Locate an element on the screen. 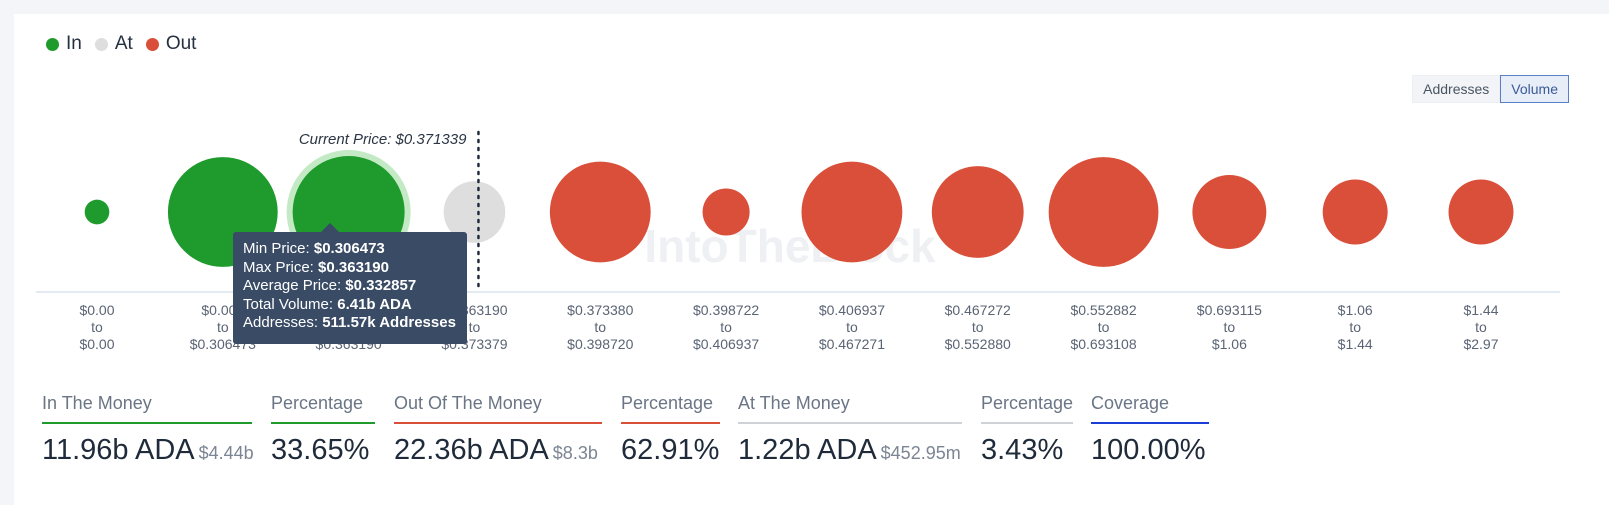 The image size is (1609, 505). stat-coverage: Coverage 100.00% is located at coordinates (1150, 430).